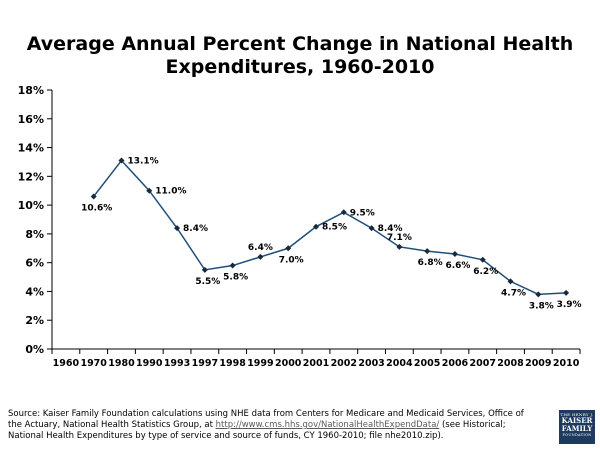 The height and width of the screenshot is (450, 600). I want to click on x-tick-label: 1970, so click(93, 363).